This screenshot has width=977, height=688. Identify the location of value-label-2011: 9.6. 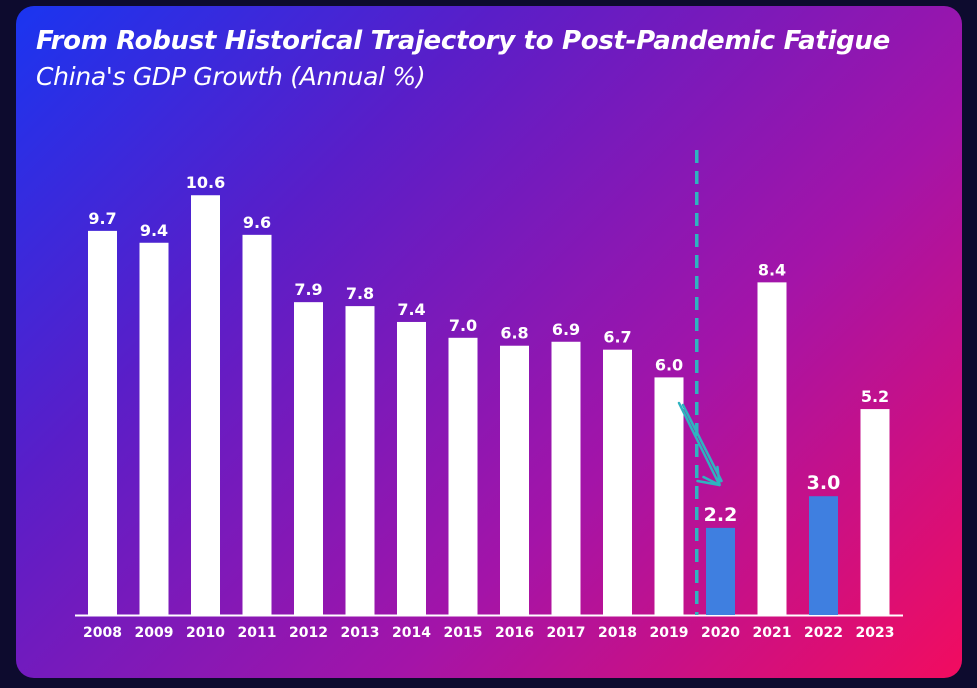
(257, 222).